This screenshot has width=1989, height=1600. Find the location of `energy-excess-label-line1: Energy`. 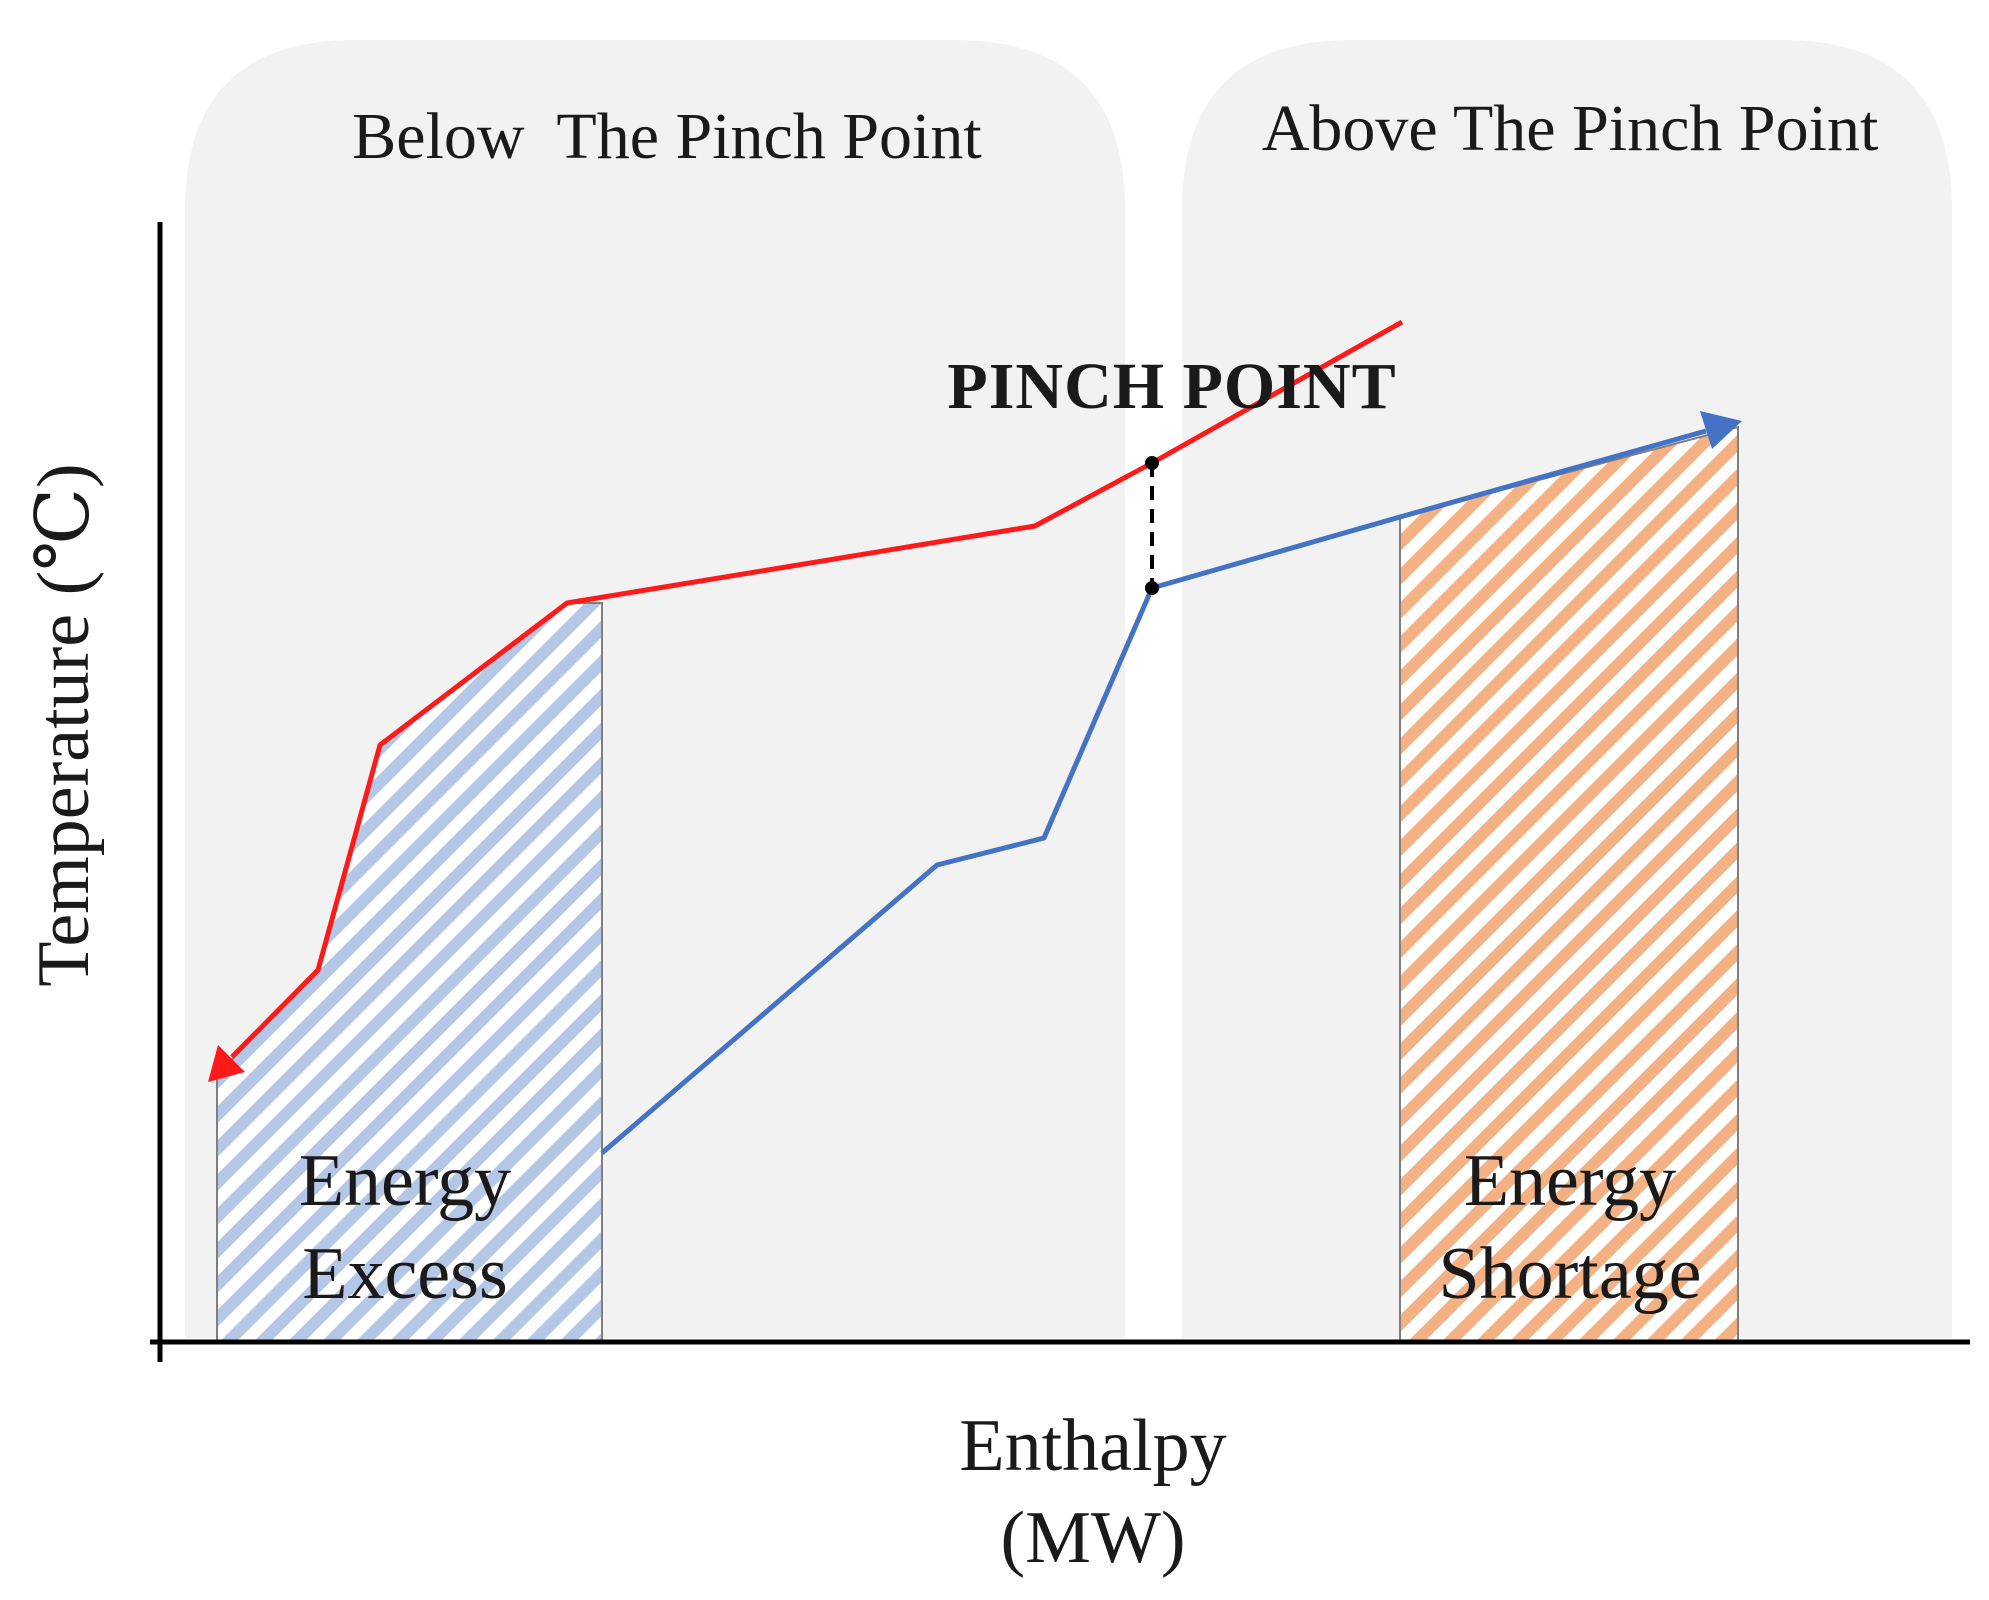

energy-excess-label-line1: Energy is located at coordinates (405, 1181).